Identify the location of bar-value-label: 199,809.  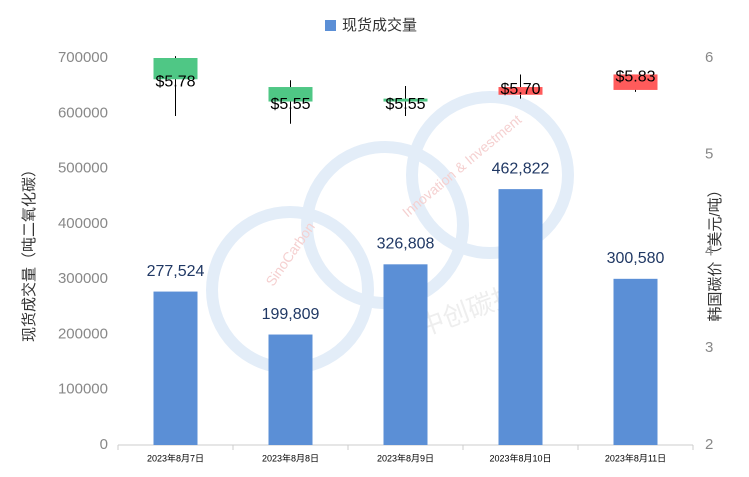
(291, 314).